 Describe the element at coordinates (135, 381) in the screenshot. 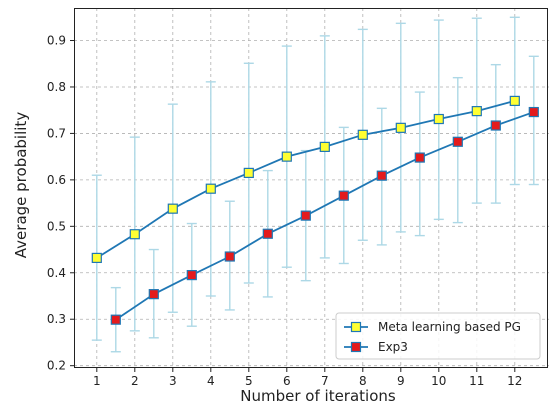

I see `x-tick-label: 2` at that location.